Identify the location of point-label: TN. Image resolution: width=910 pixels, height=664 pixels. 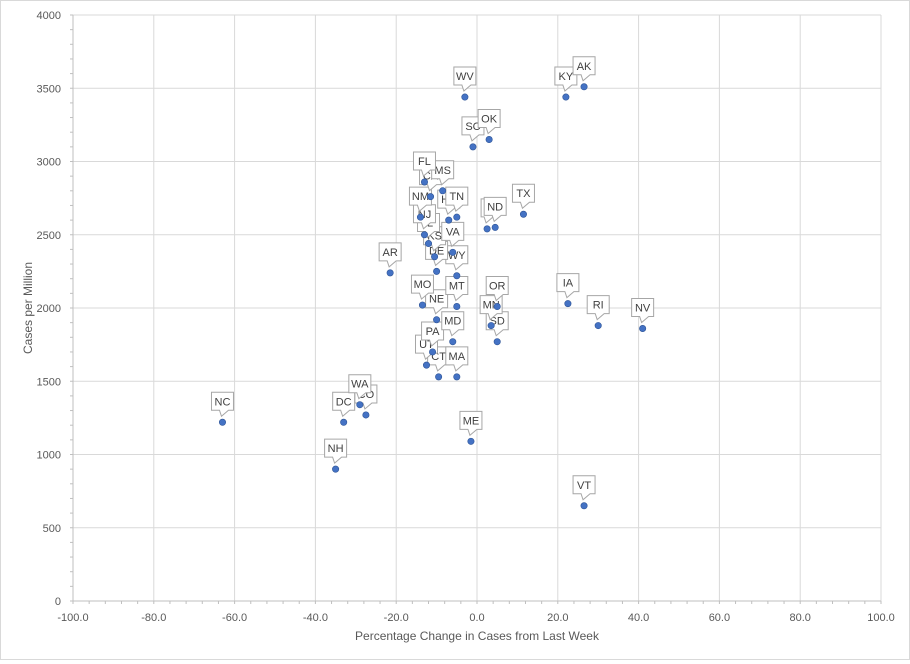
(456, 197).